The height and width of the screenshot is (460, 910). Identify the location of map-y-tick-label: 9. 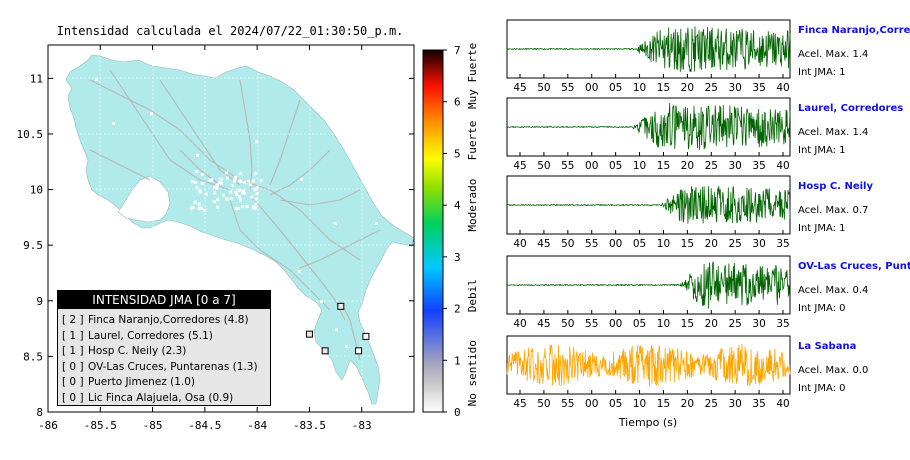
(39, 301).